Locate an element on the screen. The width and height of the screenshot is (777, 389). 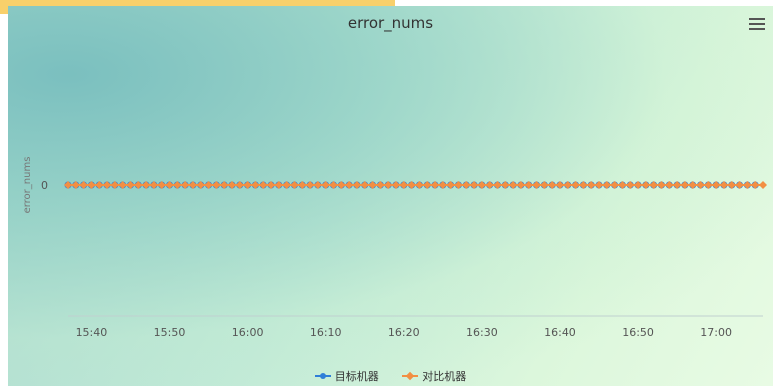
legend-item-compare: 对比机器 is located at coordinates (434, 376).